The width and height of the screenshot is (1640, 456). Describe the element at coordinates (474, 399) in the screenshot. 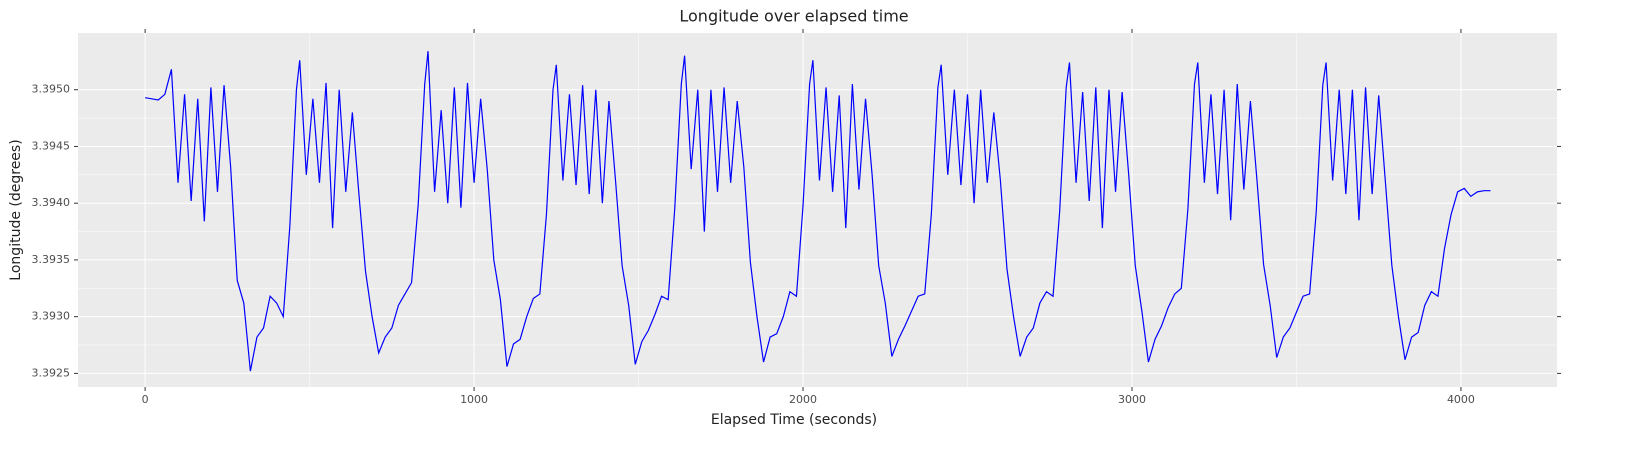

I see `x-tick-label: 1000` at that location.